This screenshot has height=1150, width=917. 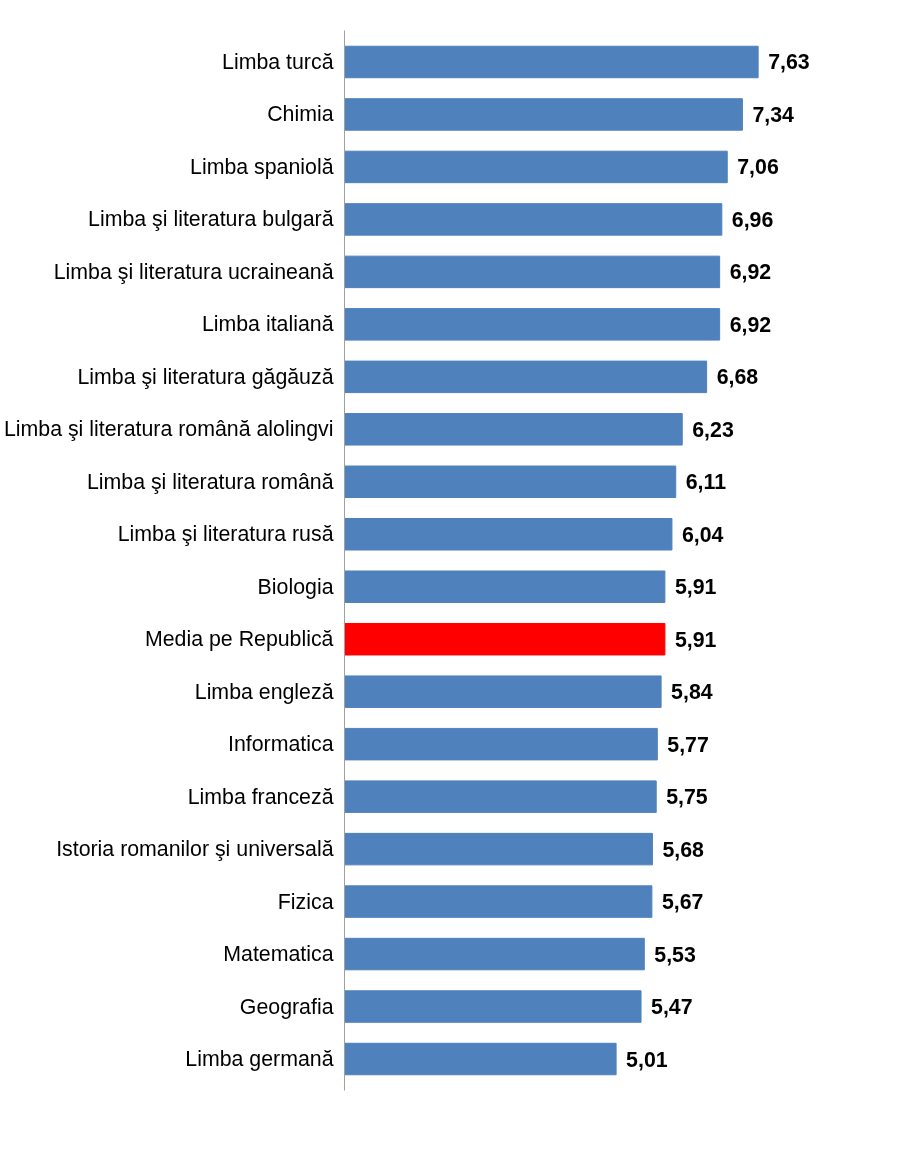 What do you see at coordinates (300, 114) in the screenshot?
I see `y-tick-label: Chimia` at bounding box center [300, 114].